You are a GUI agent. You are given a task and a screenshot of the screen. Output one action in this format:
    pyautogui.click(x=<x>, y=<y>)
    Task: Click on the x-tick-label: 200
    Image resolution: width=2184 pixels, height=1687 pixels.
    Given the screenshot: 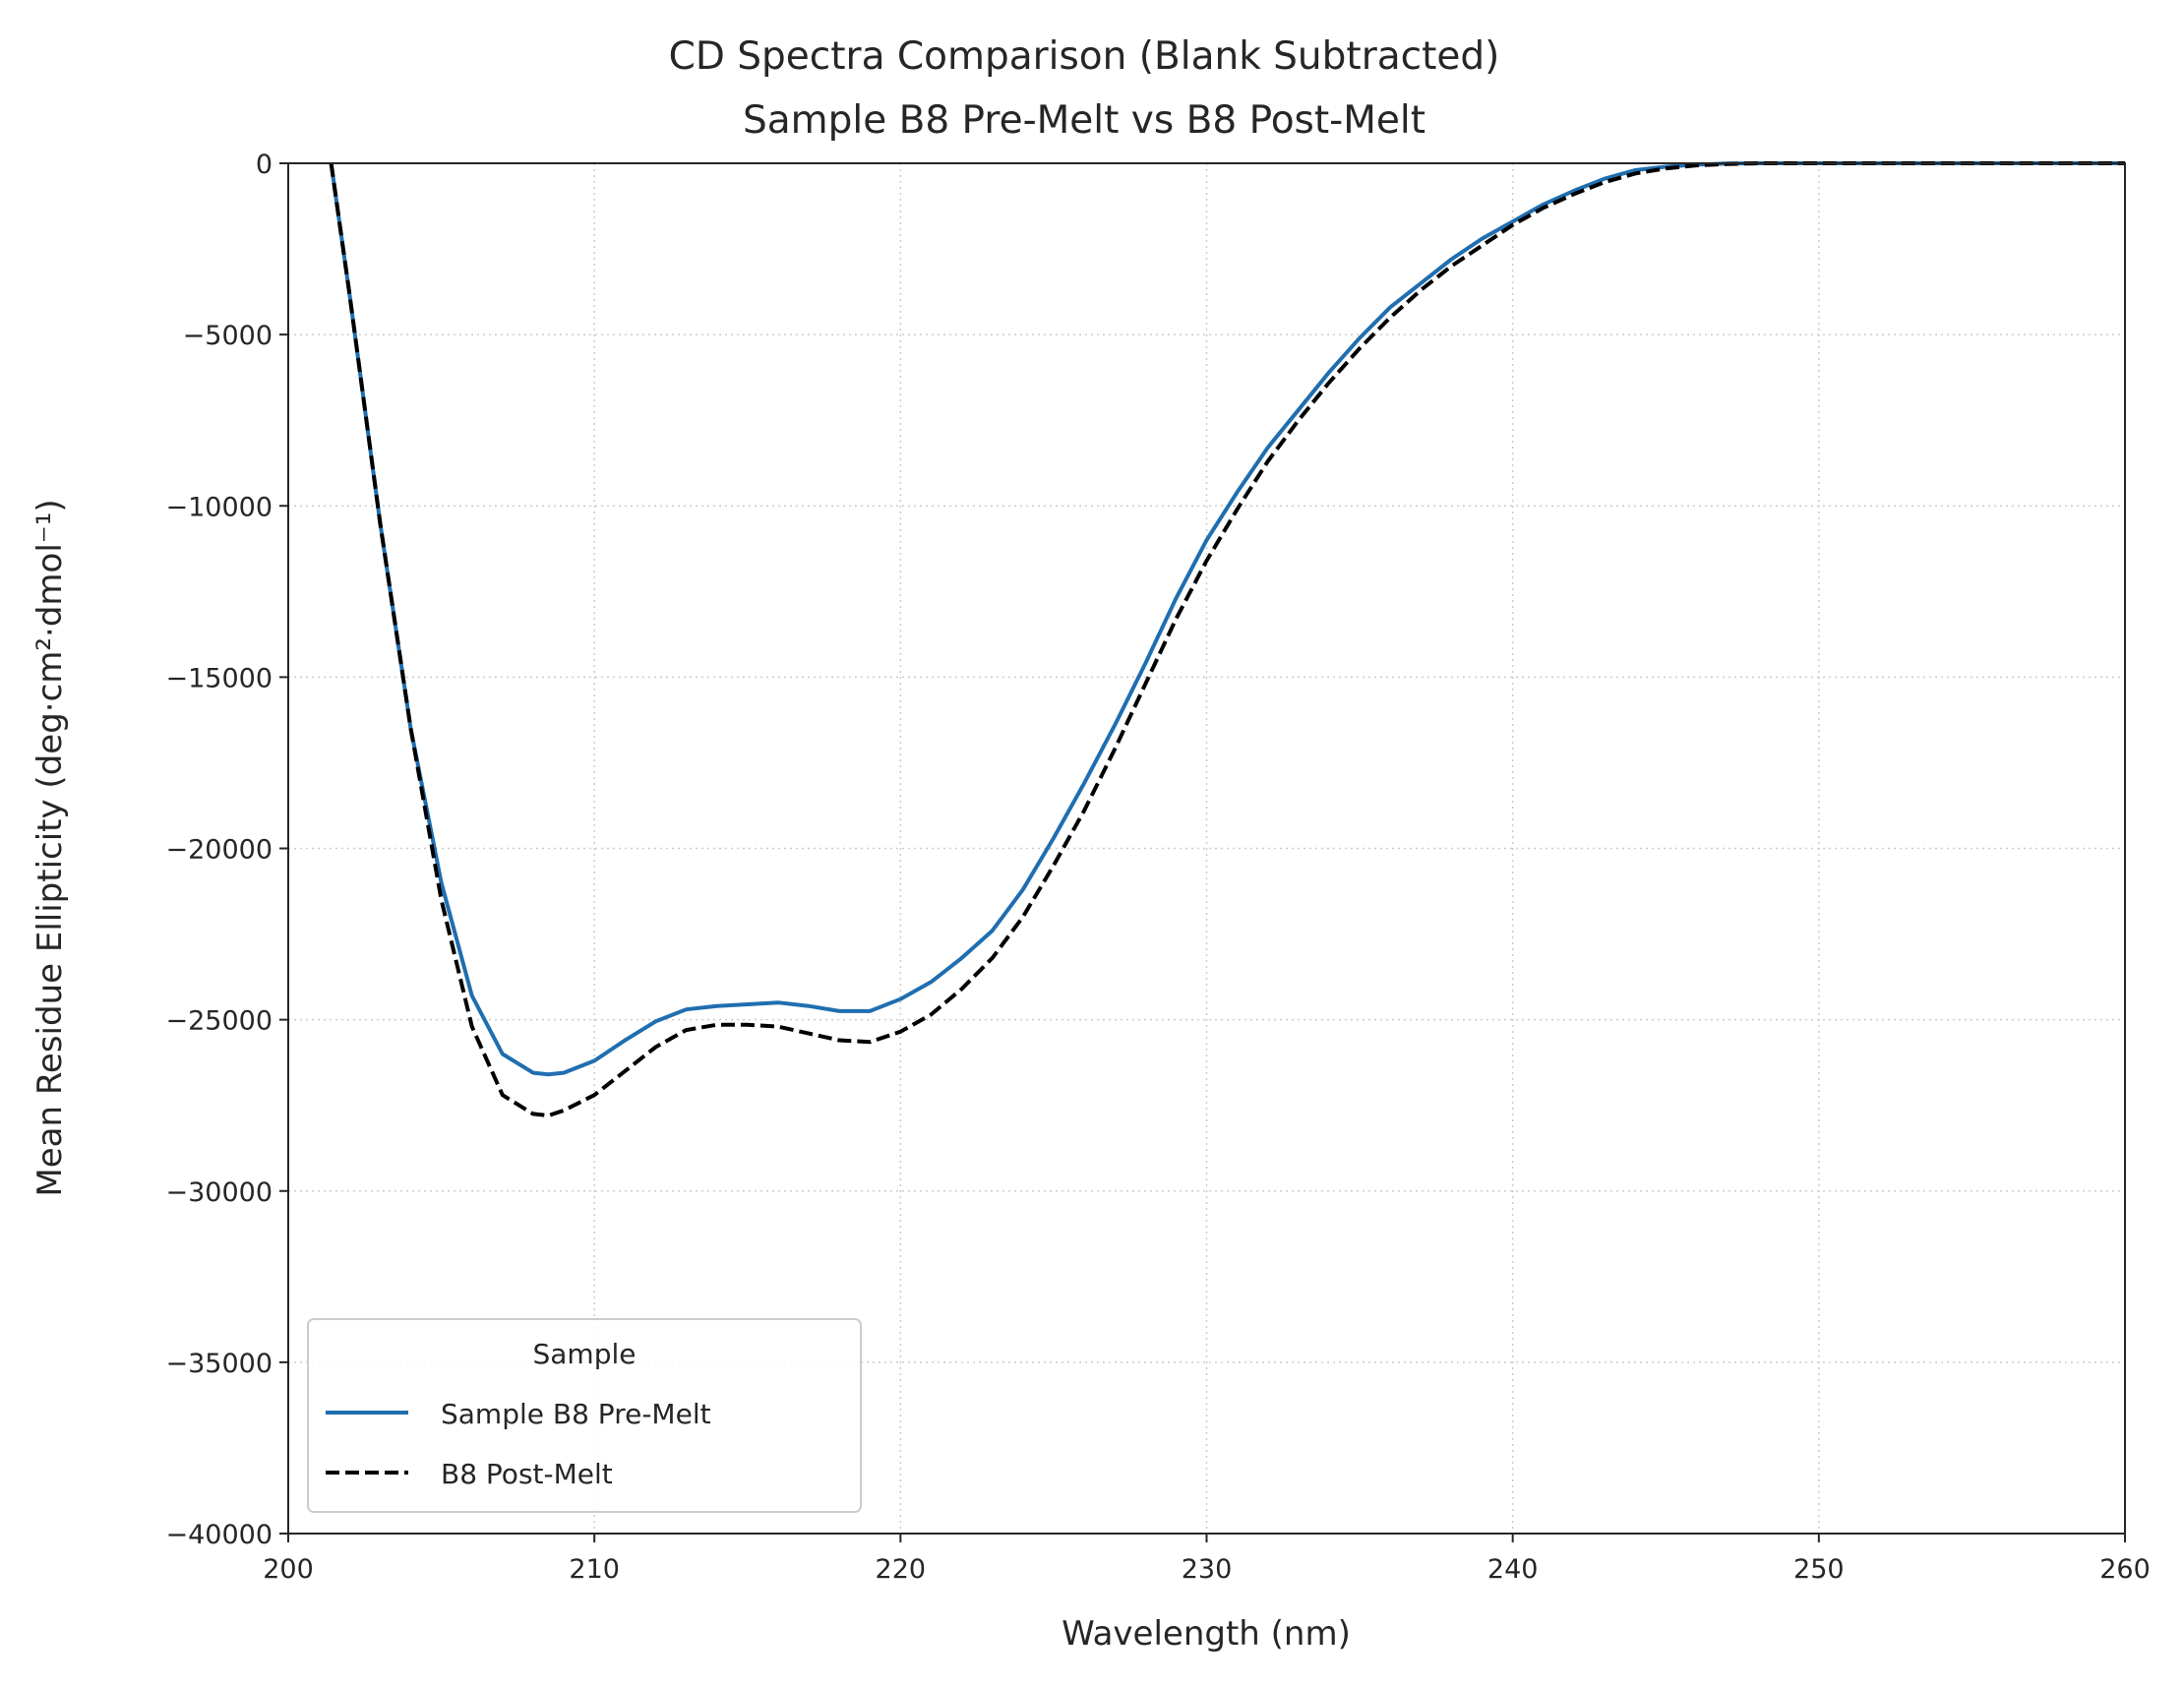 What is the action you would take?
    pyautogui.click(x=288, y=1569)
    